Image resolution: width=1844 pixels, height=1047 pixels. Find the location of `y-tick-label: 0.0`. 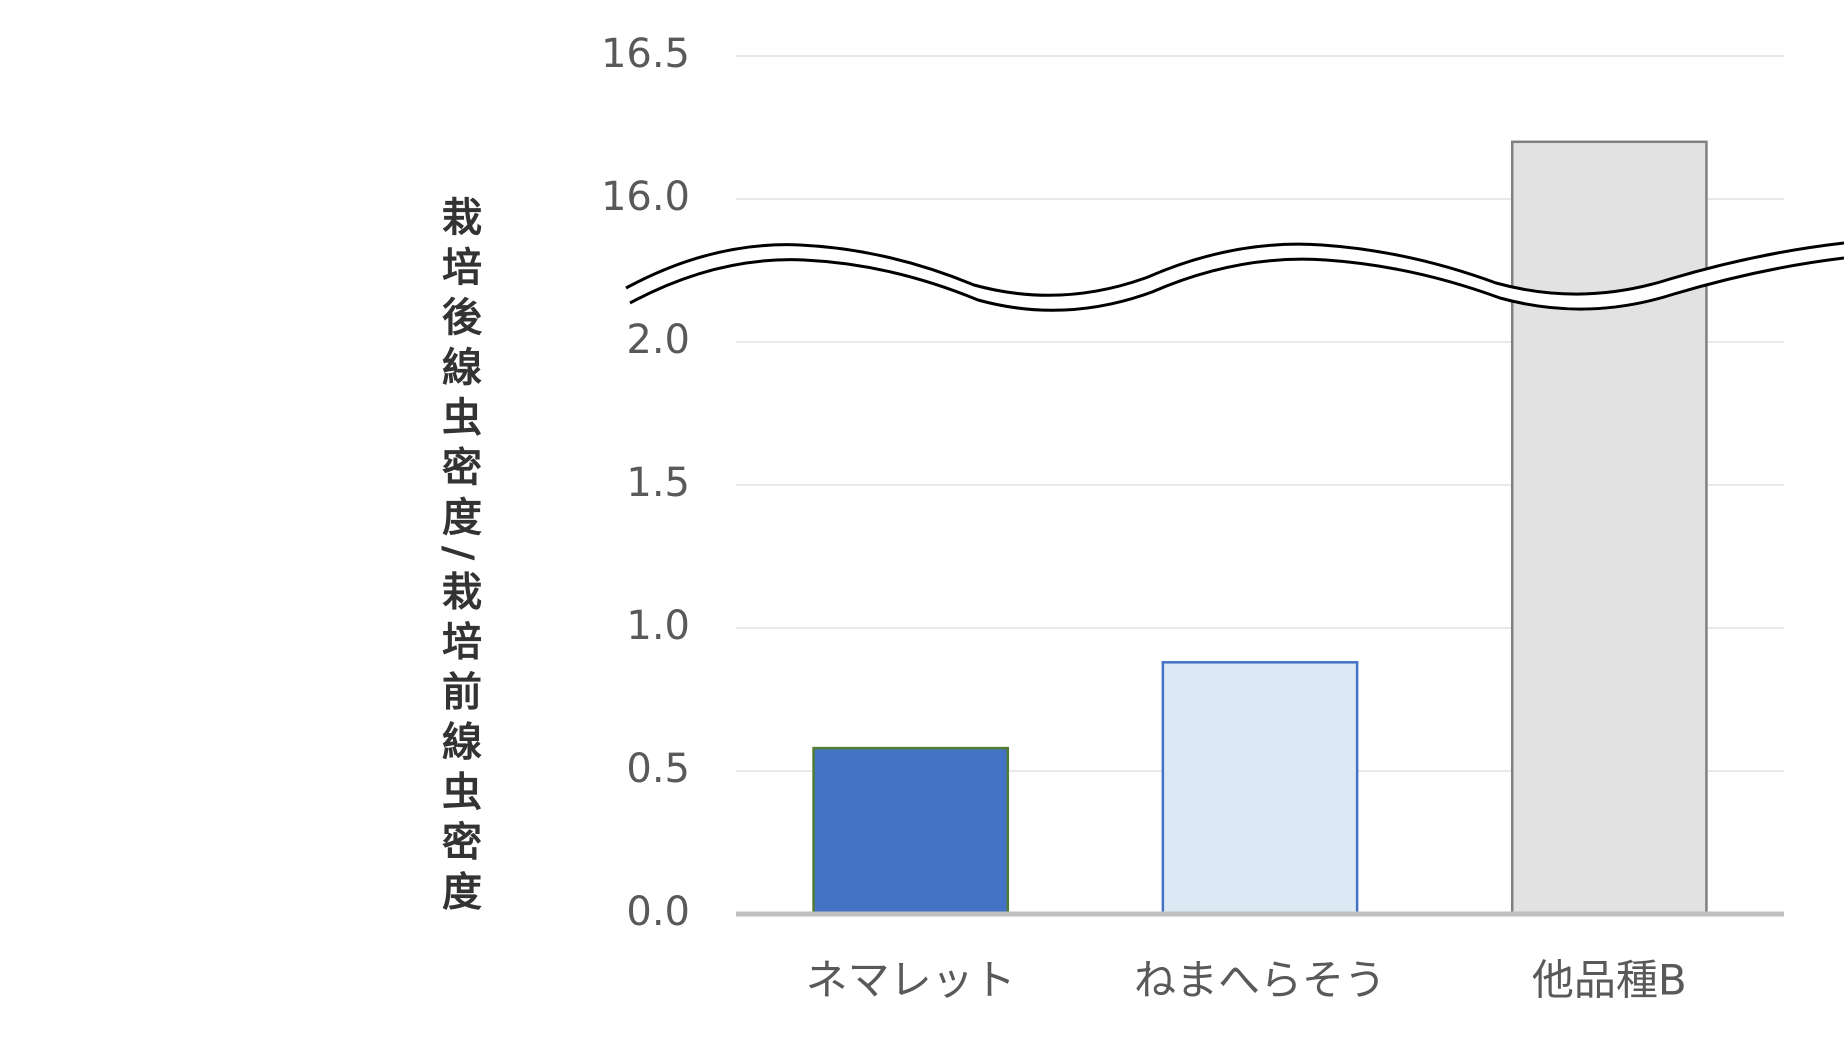

y-tick-label: 0.0 is located at coordinates (658, 912).